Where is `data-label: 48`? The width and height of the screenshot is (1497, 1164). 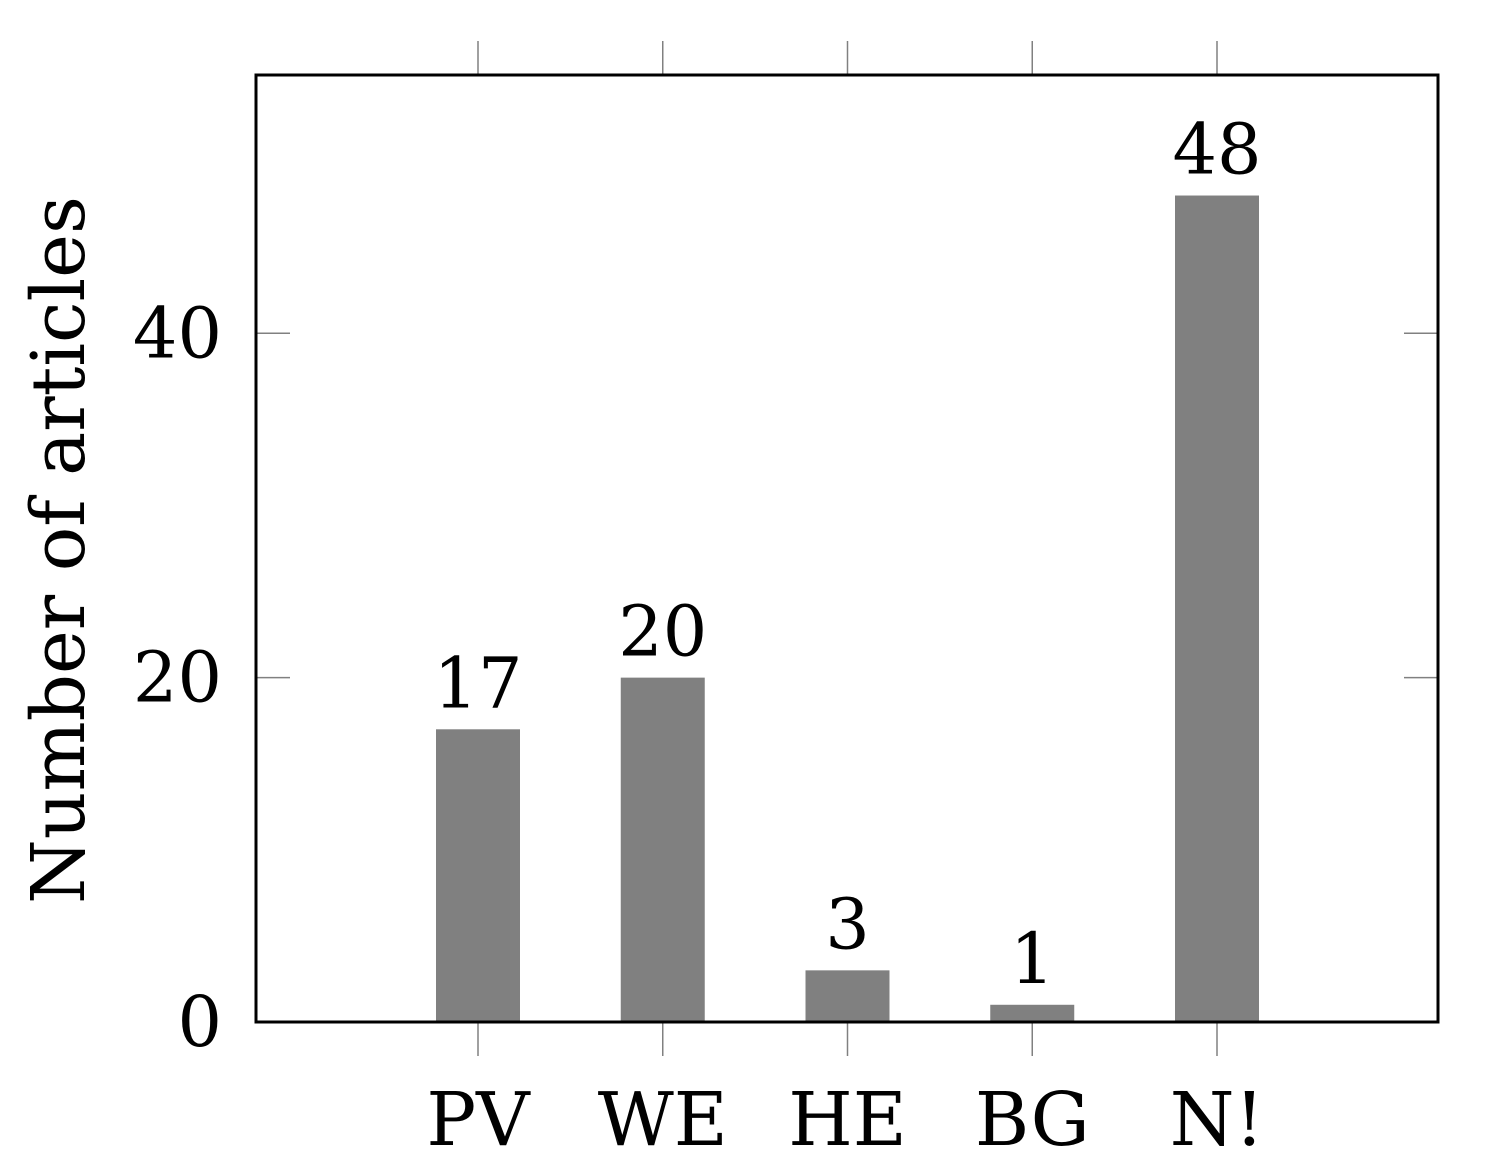 data-label: 48 is located at coordinates (1216, 150).